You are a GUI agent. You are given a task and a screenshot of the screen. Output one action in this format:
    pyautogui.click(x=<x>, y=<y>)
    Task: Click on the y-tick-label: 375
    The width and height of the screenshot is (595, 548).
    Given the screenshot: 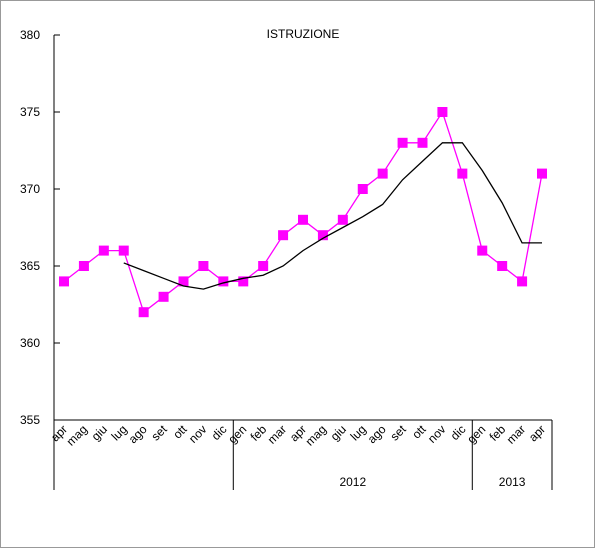 What is the action you would take?
    pyautogui.click(x=30, y=112)
    